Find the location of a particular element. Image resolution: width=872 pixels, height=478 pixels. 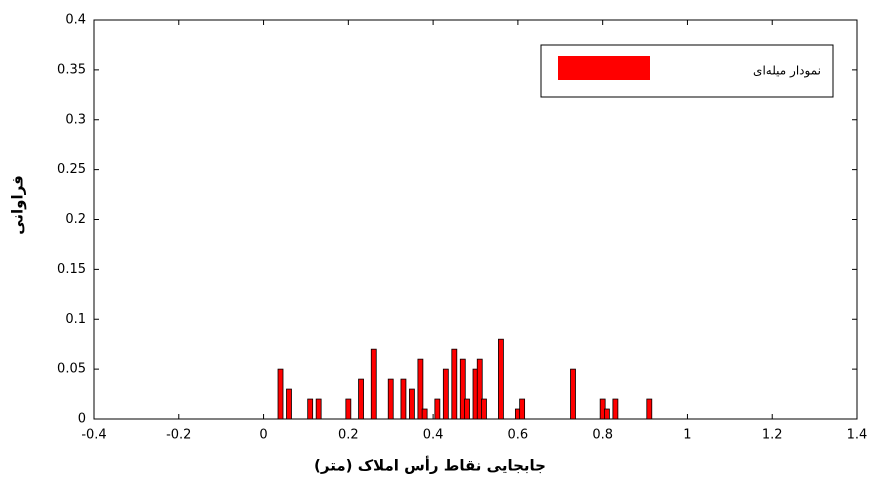

x-tick-label: 0 is located at coordinates (263, 435).